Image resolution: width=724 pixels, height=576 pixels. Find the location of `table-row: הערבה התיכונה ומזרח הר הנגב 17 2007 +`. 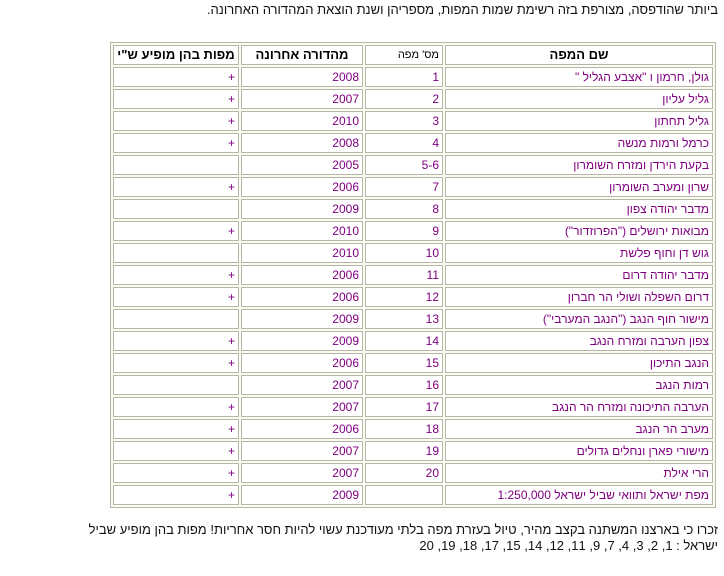

table-row: הערבה התיכונה ומזרח הר הנגב 17 2007 + is located at coordinates (413, 407).